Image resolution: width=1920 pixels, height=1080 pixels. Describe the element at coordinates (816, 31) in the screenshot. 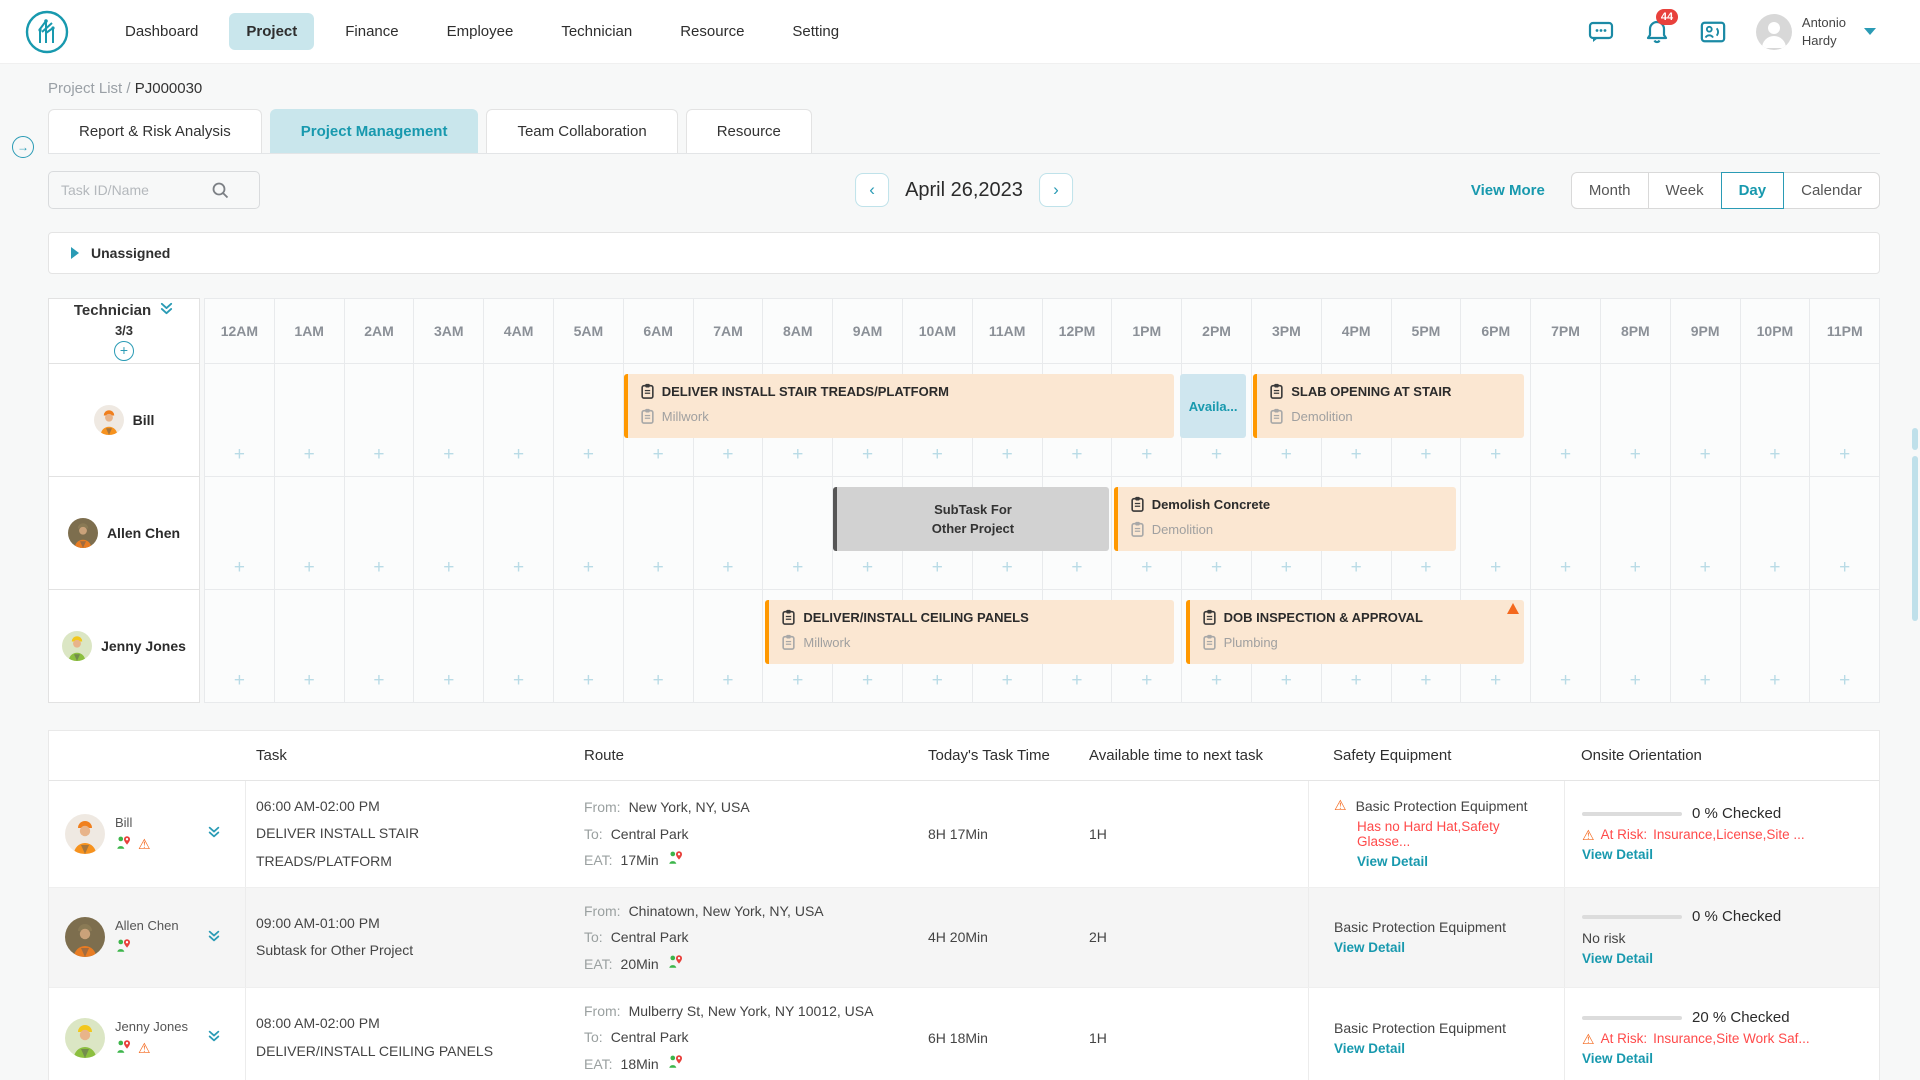

I see `nav-item-setting: Setting` at that location.